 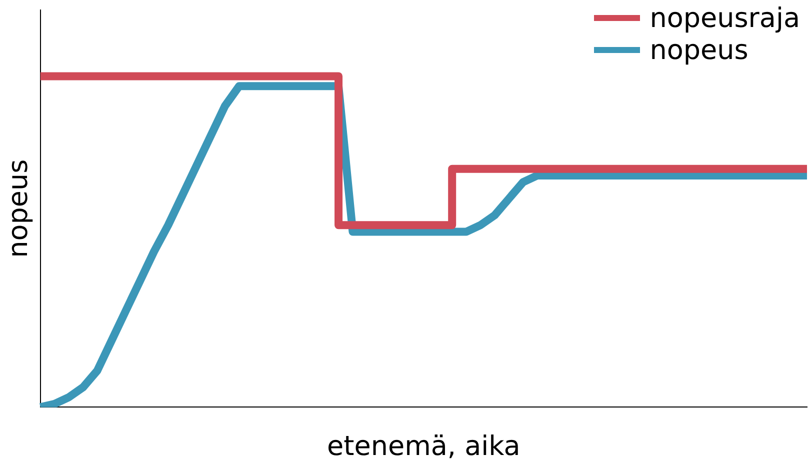 I want to click on legend-label: nopeus, so click(x=699, y=50).